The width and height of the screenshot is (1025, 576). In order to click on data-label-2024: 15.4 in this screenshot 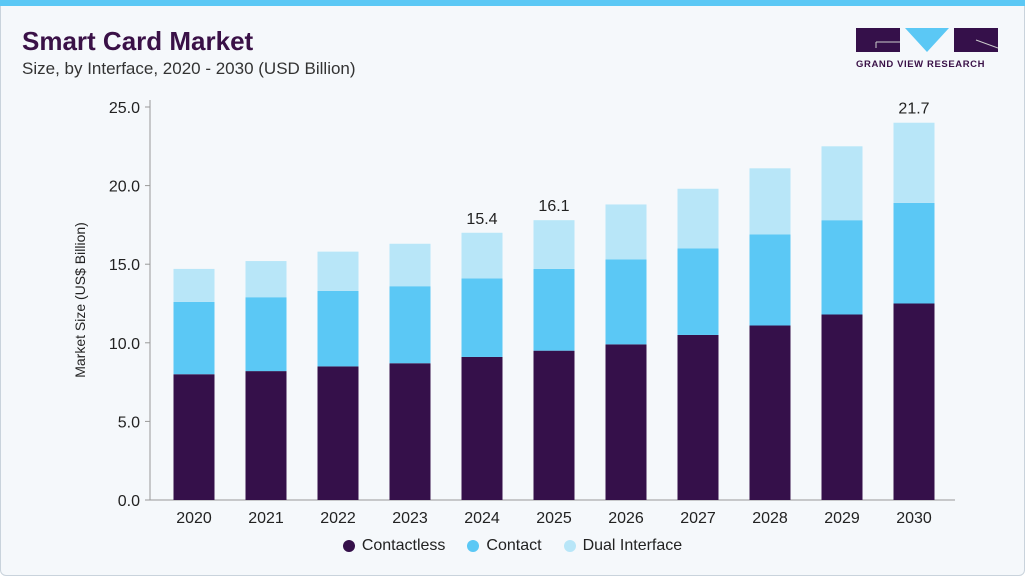, I will do `click(481, 219)`.